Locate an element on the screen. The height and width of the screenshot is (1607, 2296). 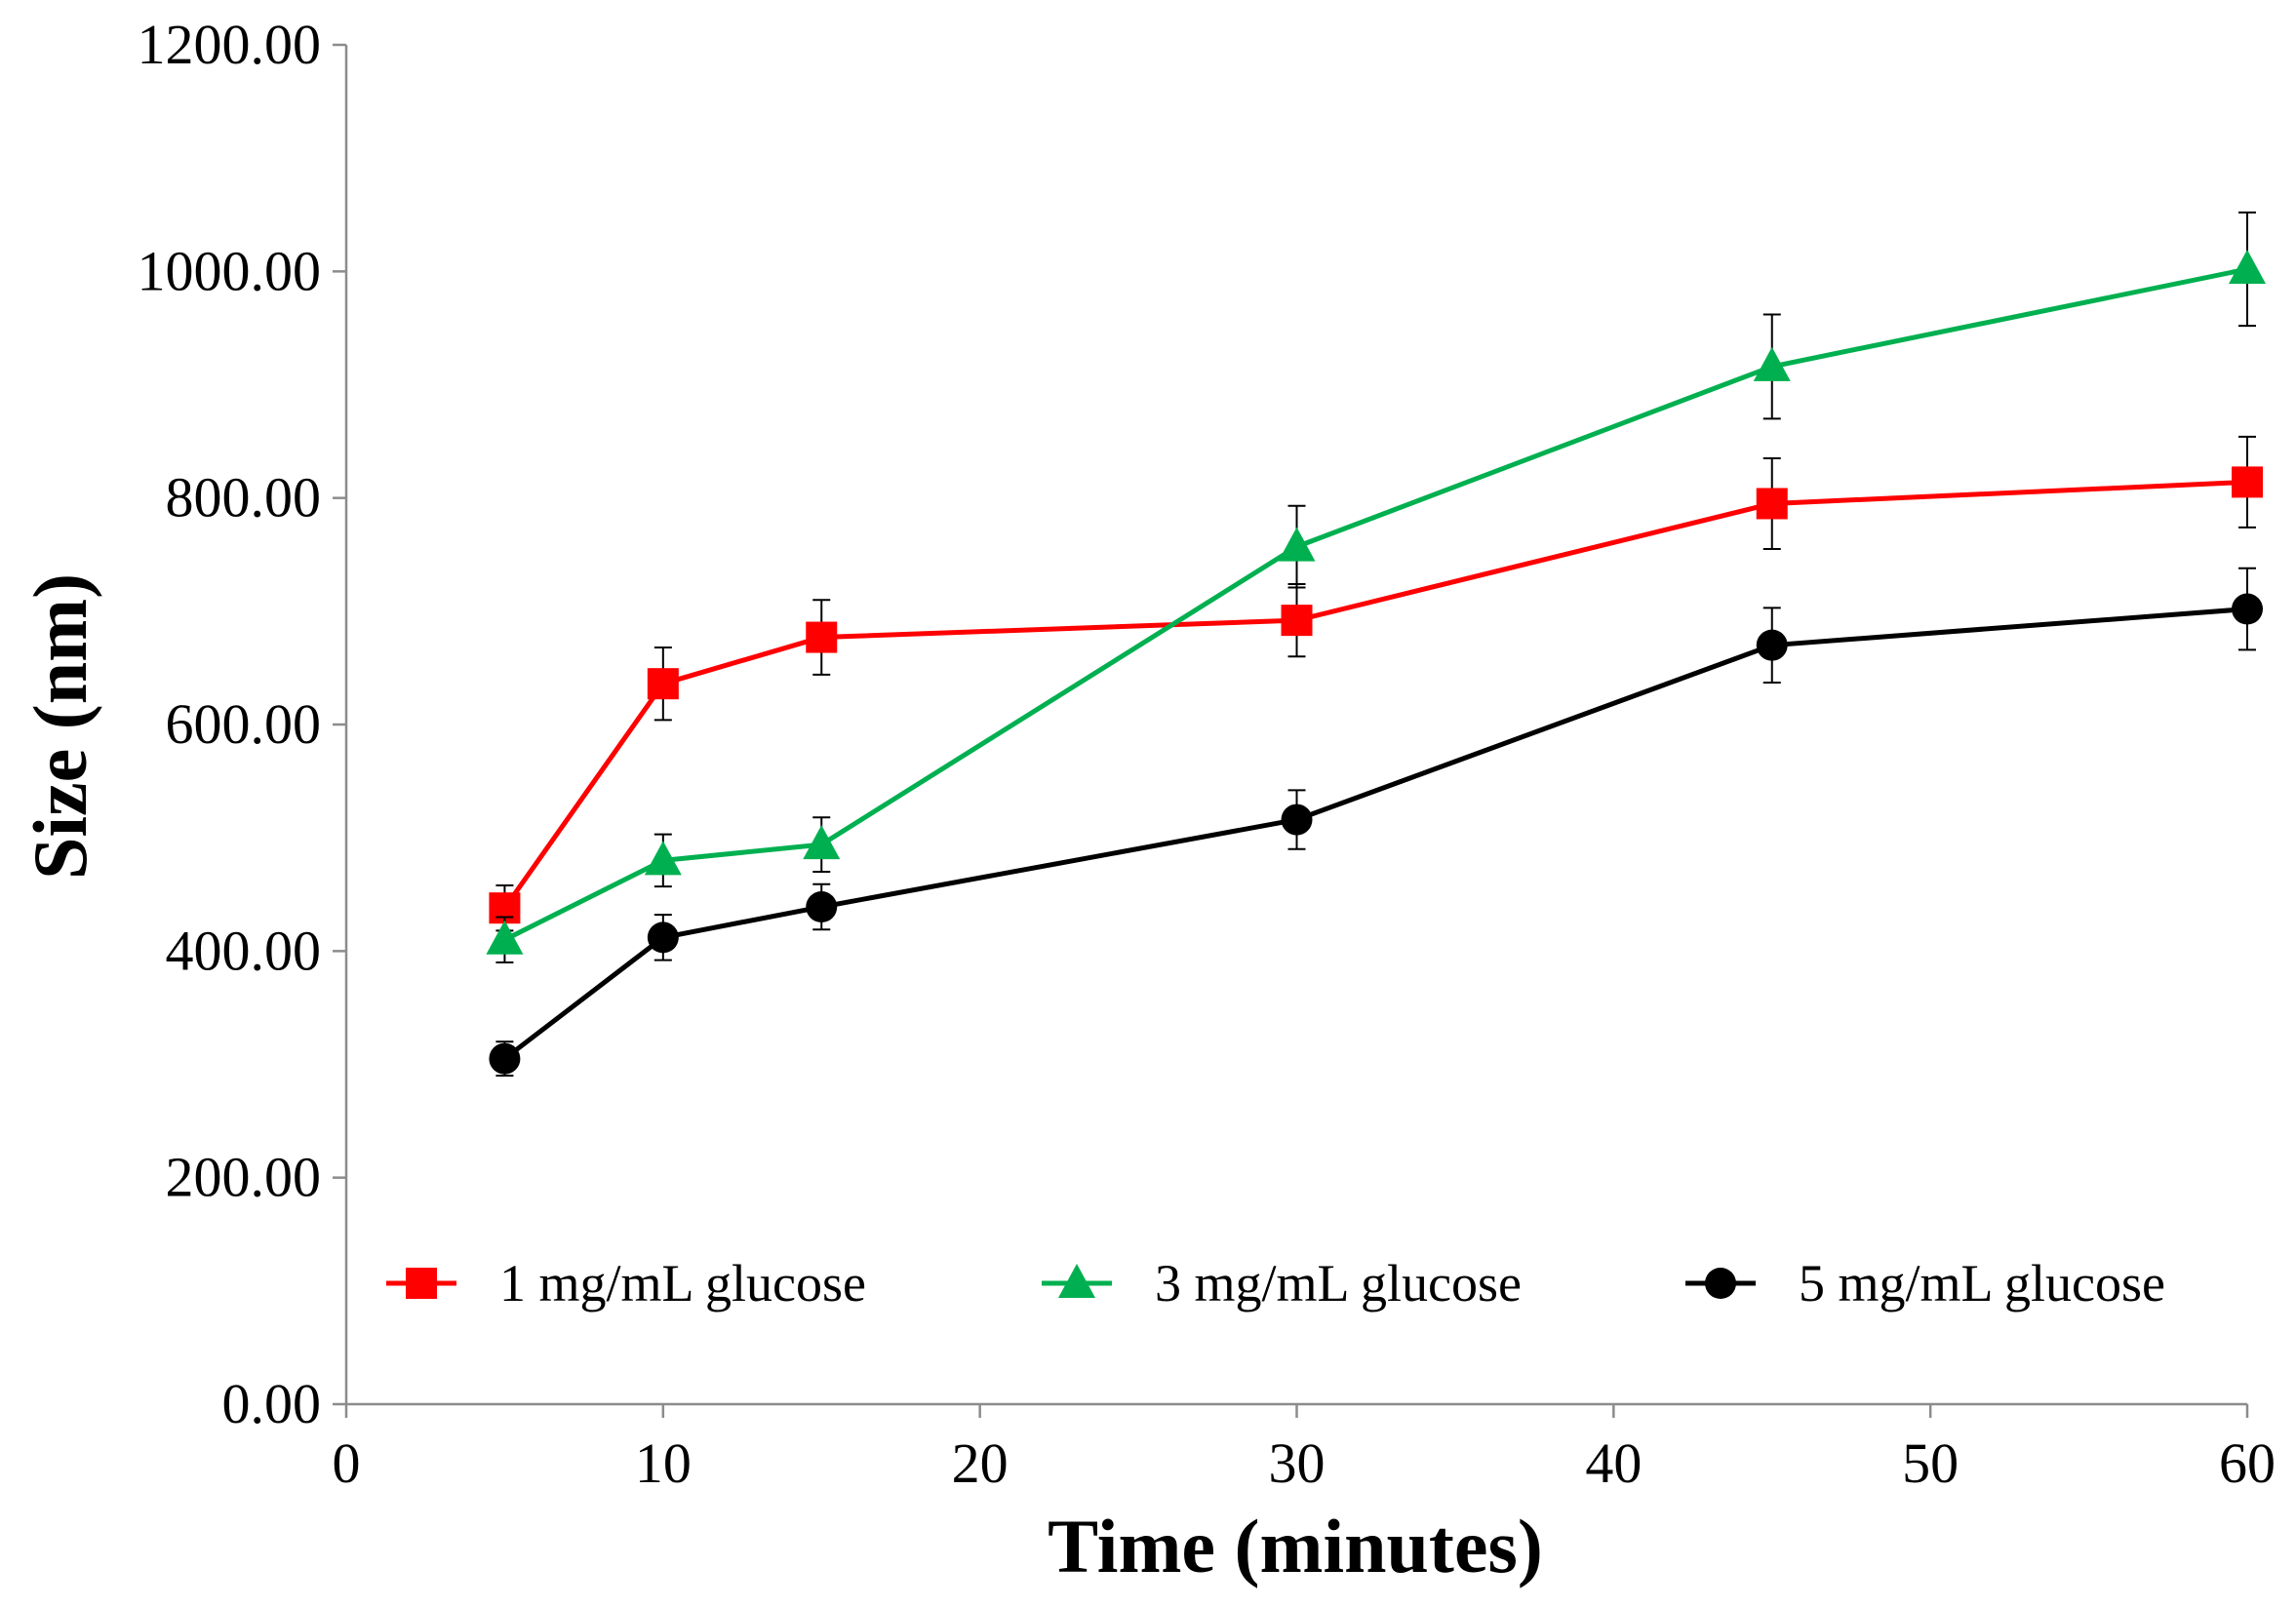
x-tick-label: 60 is located at coordinates (2247, 1463).